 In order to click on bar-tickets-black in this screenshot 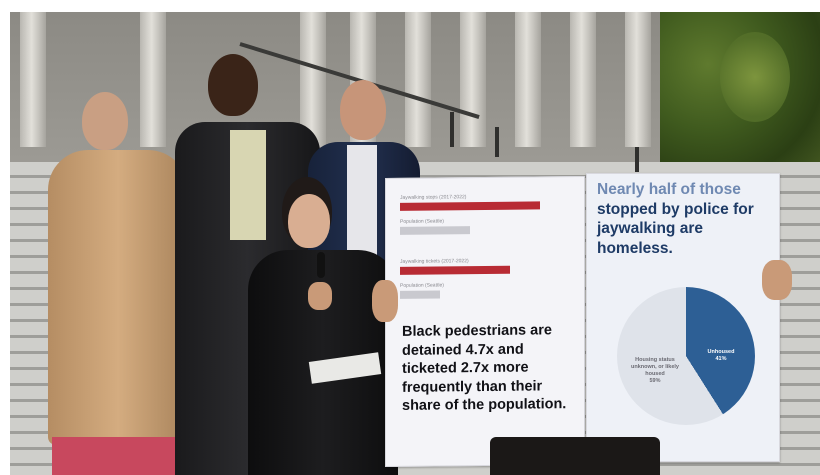, I will do `click(455, 270)`.